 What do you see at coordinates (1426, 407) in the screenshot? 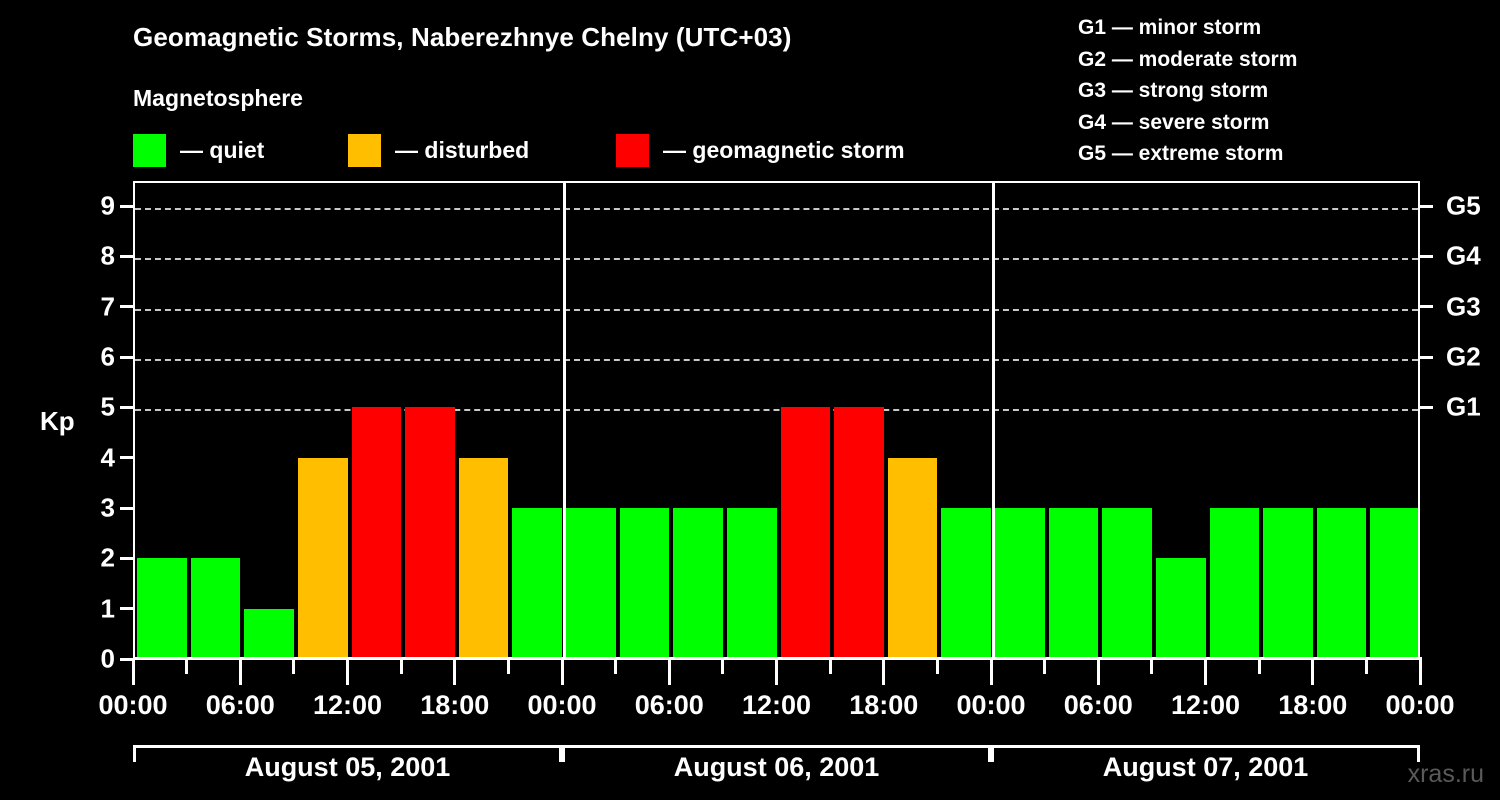
I see `g-tick-G1` at bounding box center [1426, 407].